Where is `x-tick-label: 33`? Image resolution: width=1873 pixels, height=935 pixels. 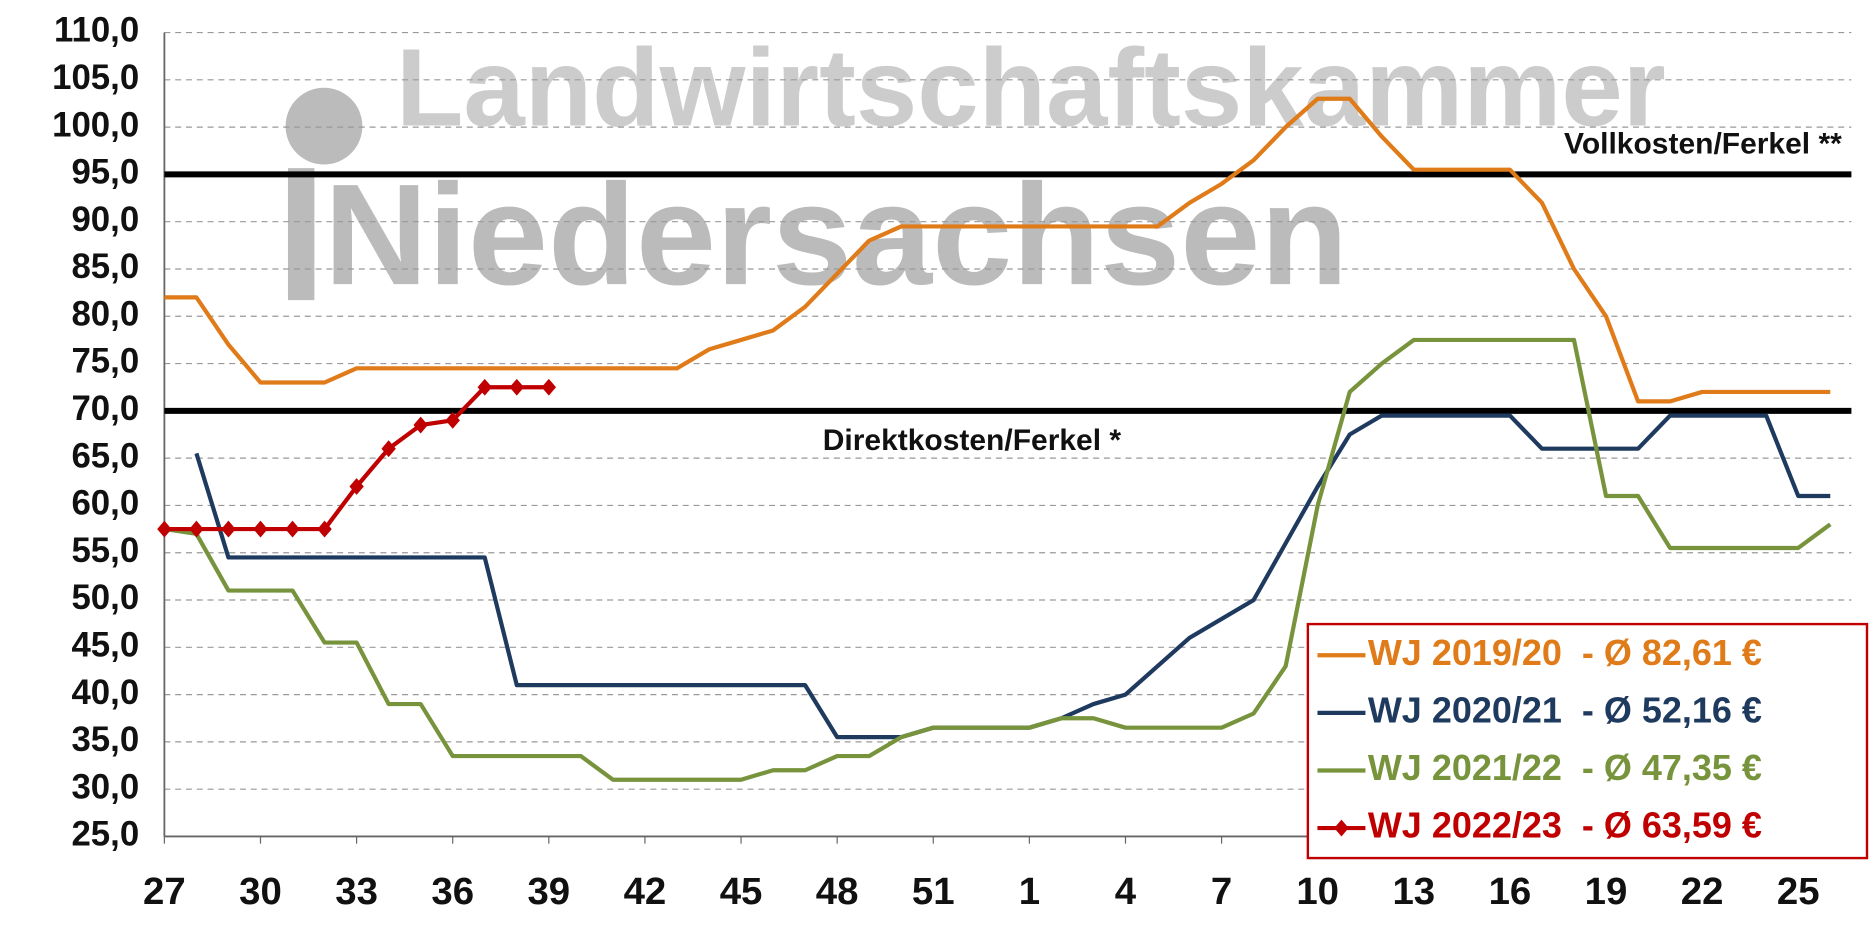
x-tick-label: 33 is located at coordinates (356, 891).